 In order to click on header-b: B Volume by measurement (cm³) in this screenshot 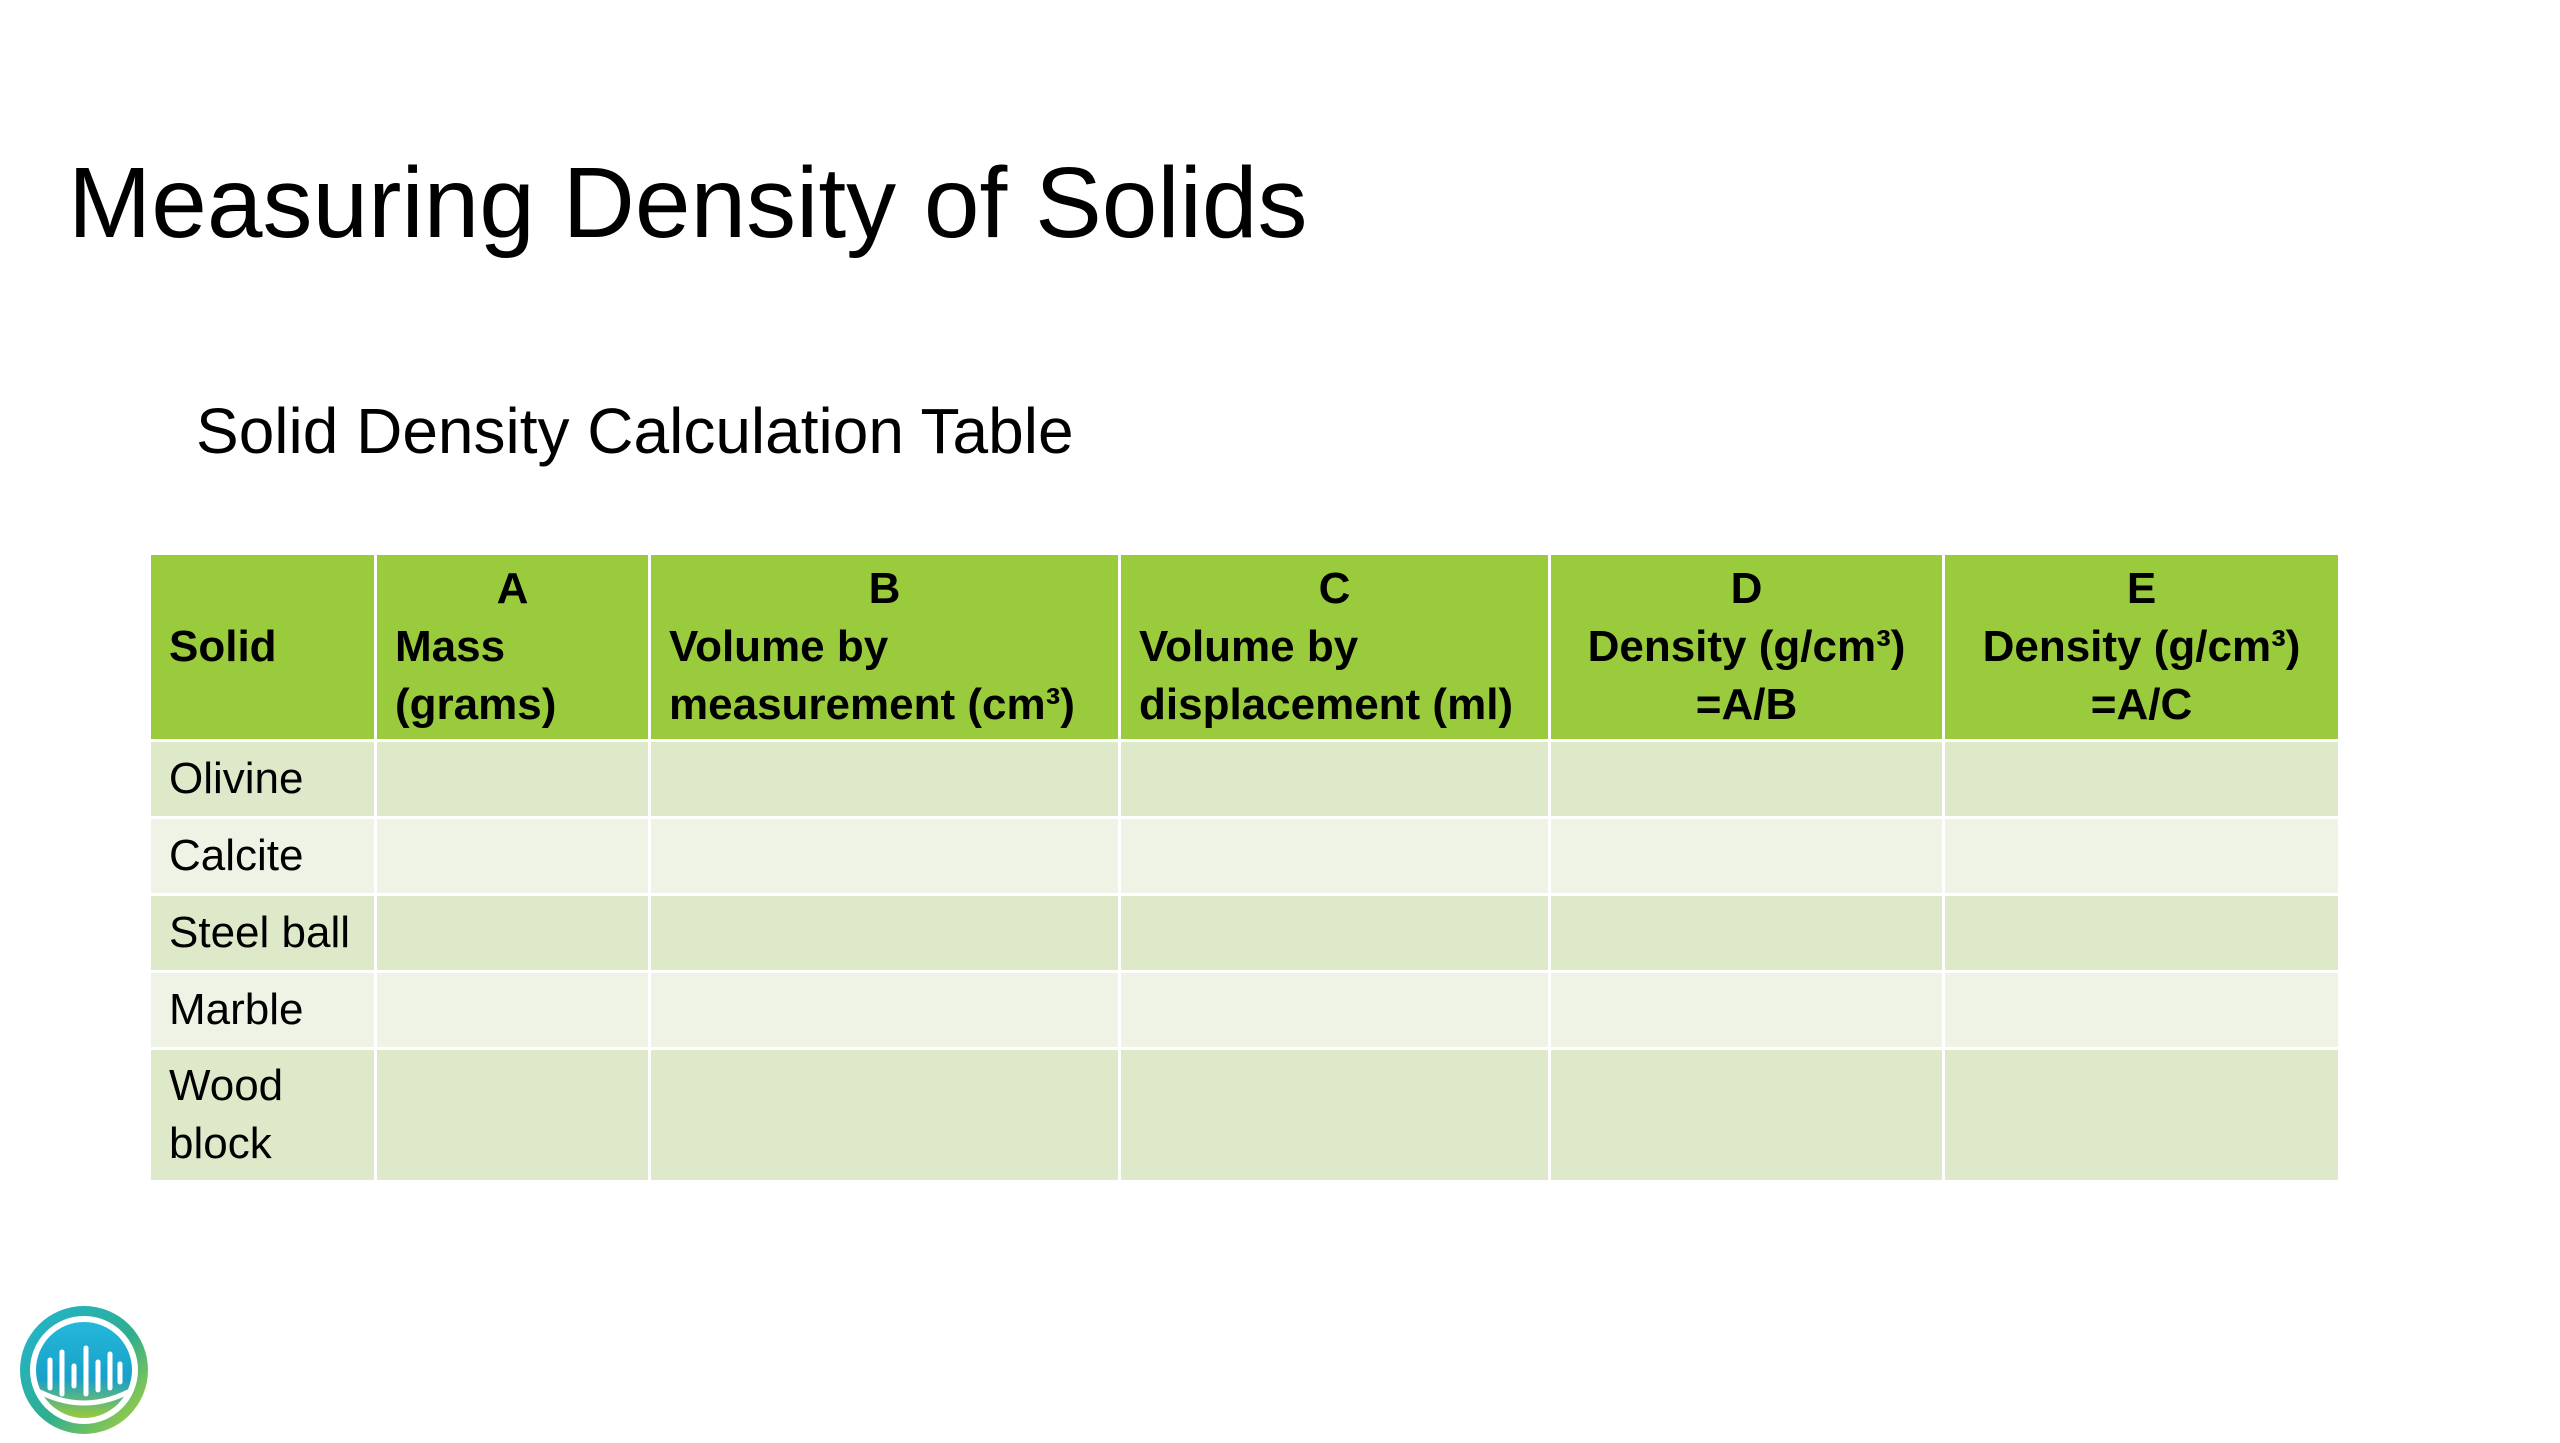, I will do `click(884, 647)`.